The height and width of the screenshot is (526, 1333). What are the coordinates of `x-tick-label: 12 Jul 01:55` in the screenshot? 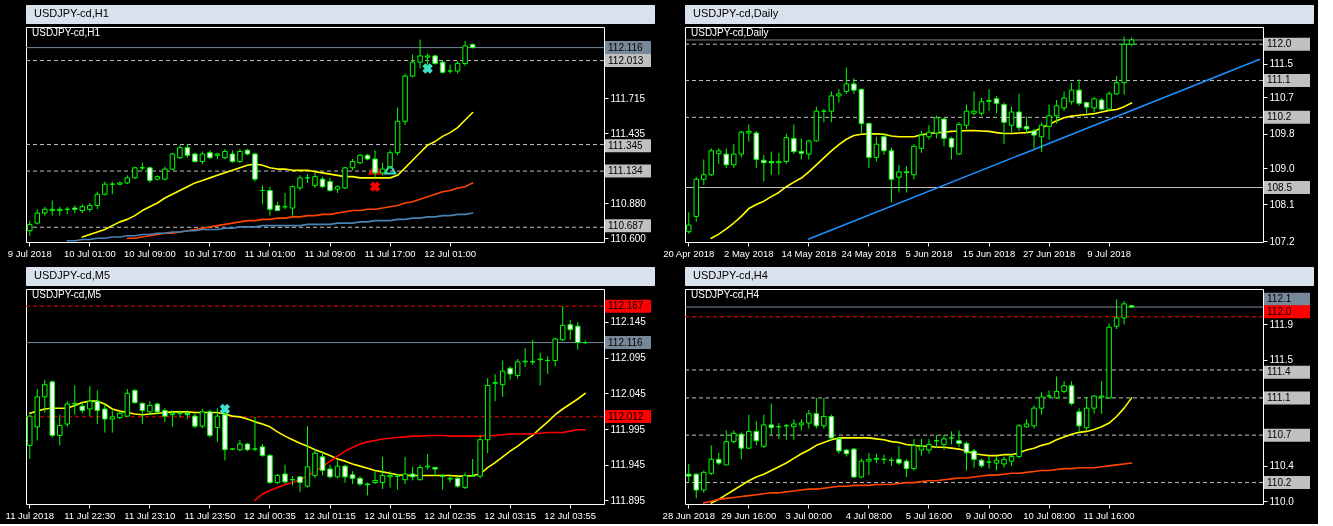 It's located at (390, 515).